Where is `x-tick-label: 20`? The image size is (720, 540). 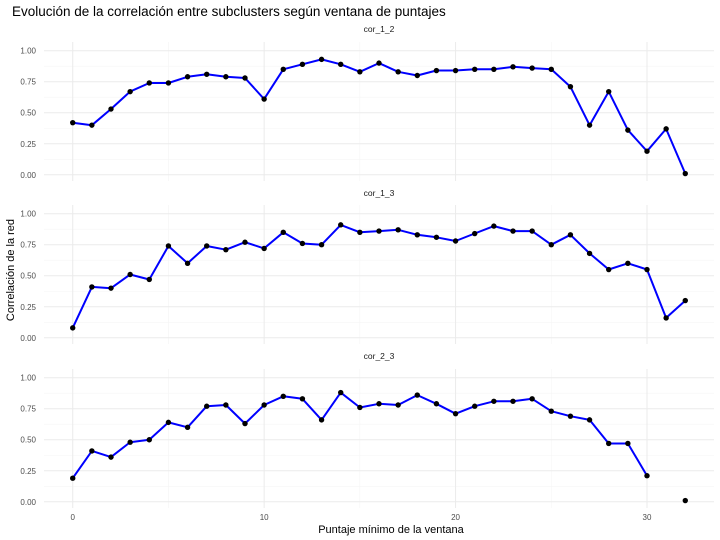 x-tick-label: 20 is located at coordinates (455, 517).